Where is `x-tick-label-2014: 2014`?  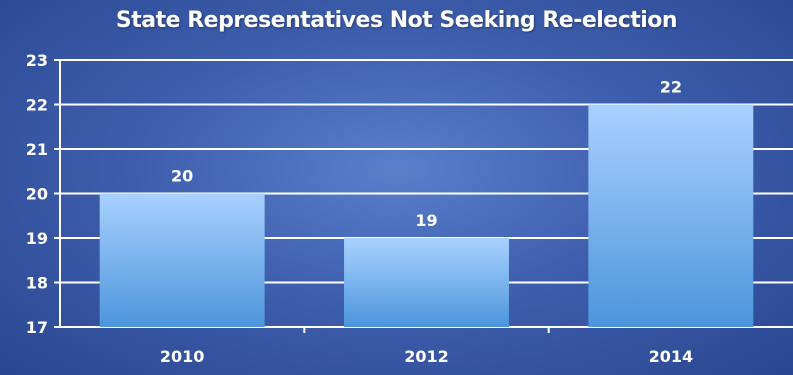 x-tick-label-2014: 2014 is located at coordinates (671, 356).